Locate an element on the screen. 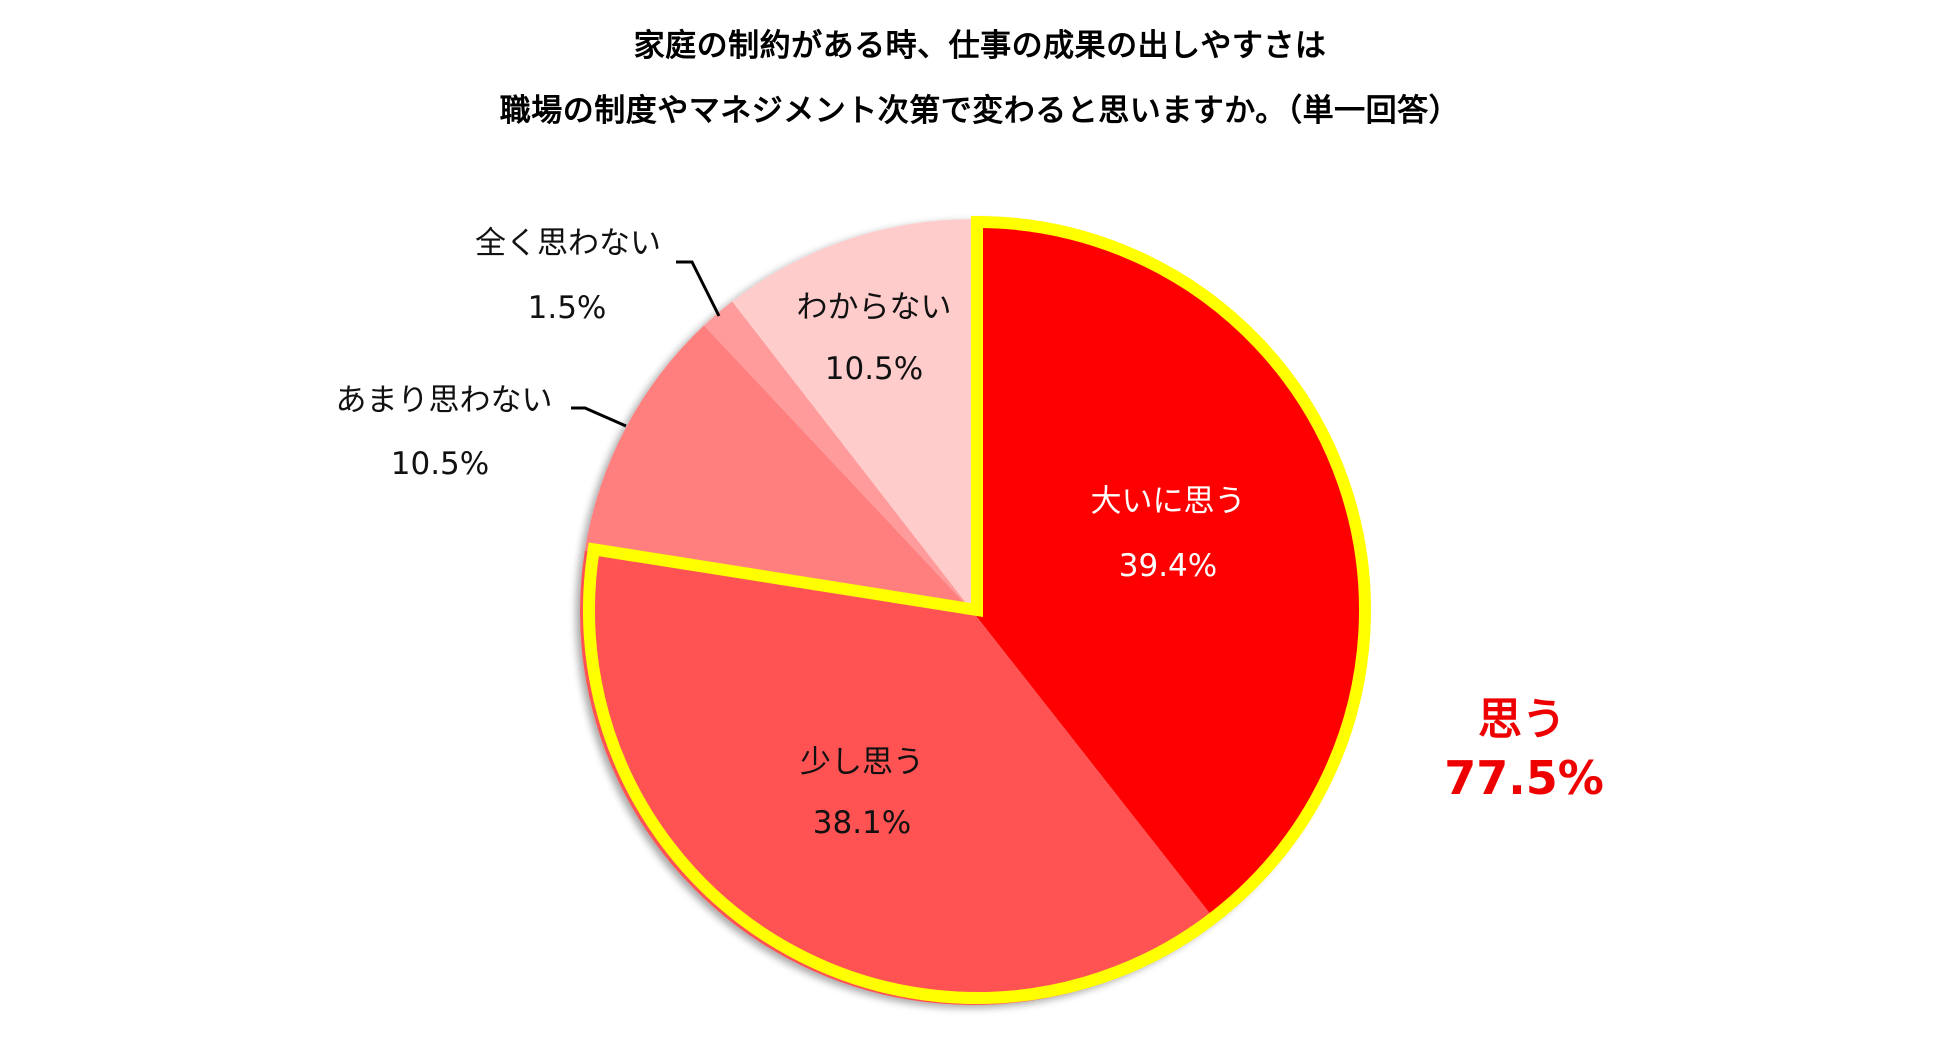 This screenshot has width=1950, height=1062. label-wakaranai-value: 10.5% is located at coordinates (874, 369).